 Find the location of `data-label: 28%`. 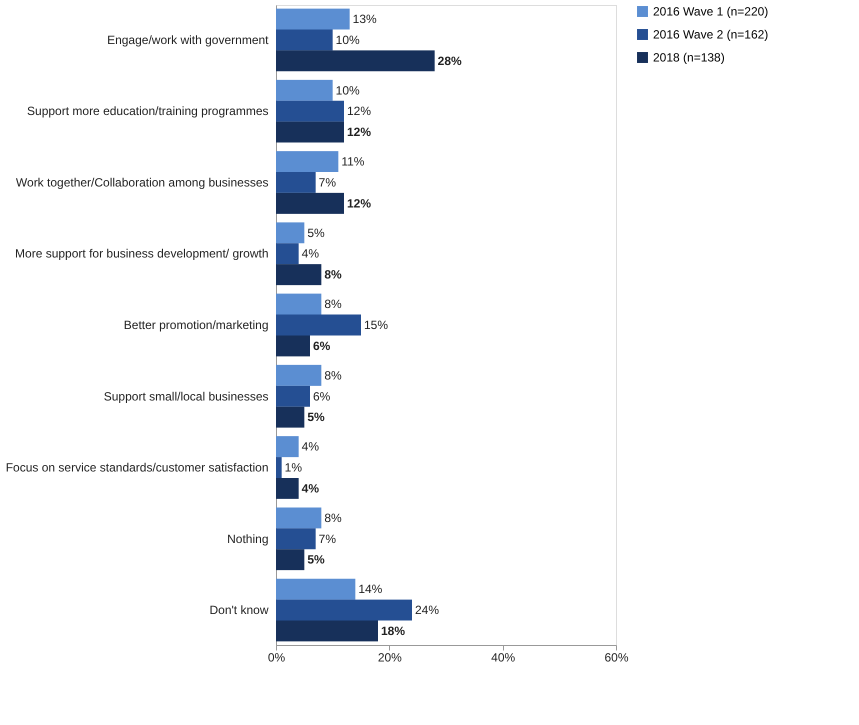

data-label: 28% is located at coordinates (450, 61).